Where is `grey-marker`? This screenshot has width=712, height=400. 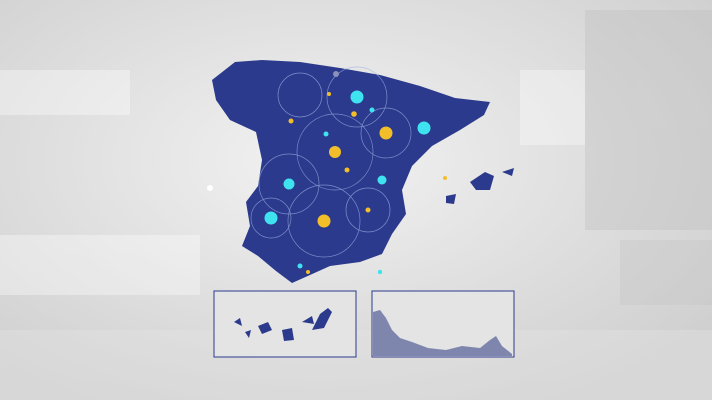 grey-marker is located at coordinates (336, 74).